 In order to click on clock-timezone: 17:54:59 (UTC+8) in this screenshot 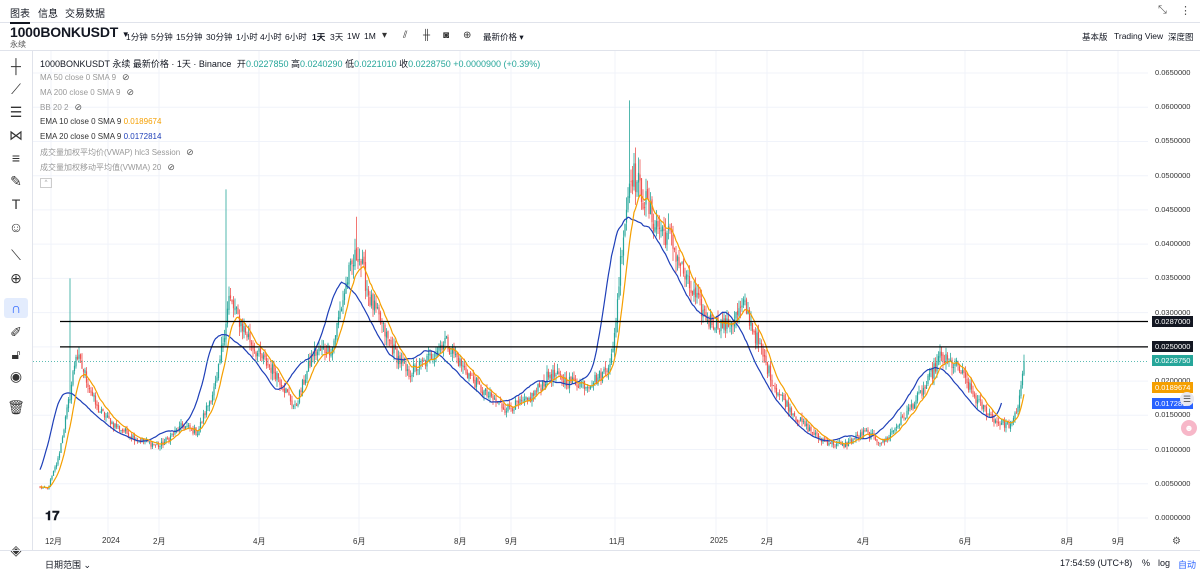, I will do `click(1096, 563)`.